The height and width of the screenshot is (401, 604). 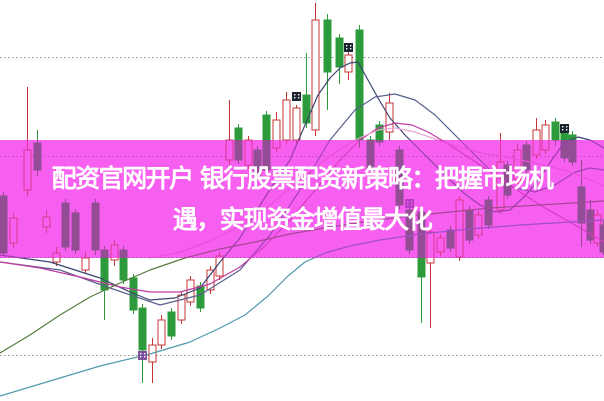 I want to click on promo-banner-line1: 配资官网开户 银行股票配资新策略：把握市场机, so click(x=302, y=178).